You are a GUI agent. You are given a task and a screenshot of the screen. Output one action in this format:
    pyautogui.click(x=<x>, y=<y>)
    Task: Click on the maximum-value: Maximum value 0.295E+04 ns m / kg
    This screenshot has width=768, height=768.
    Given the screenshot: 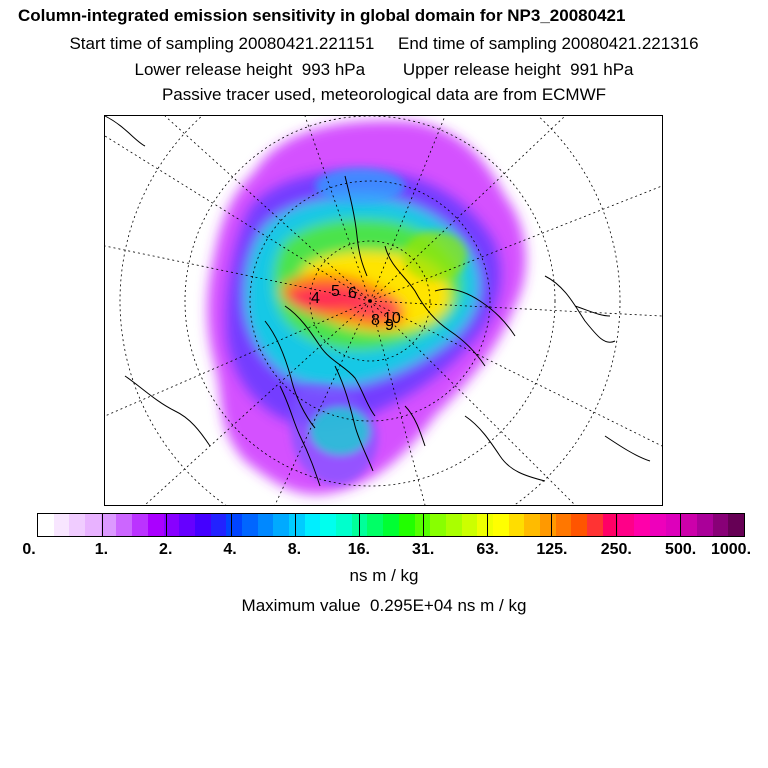 What is the action you would take?
    pyautogui.click(x=384, y=605)
    